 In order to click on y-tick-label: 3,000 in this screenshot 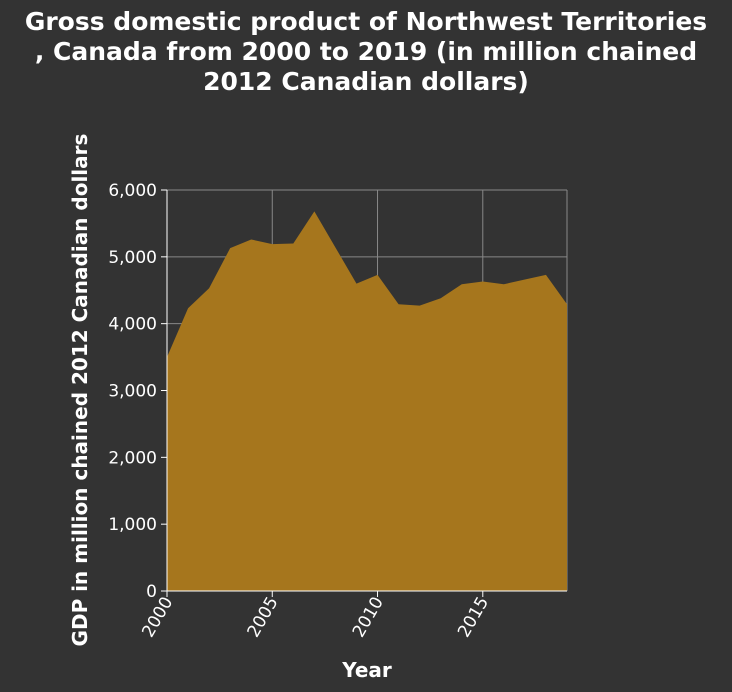, I will do `click(132, 392)`.